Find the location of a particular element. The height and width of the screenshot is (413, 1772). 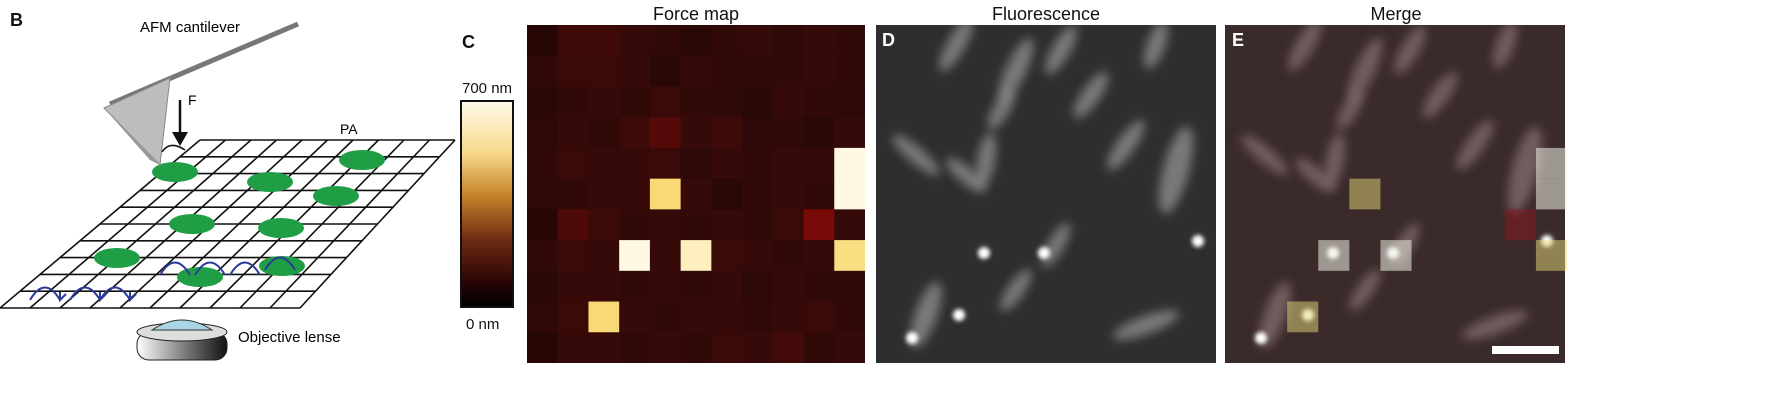

colorbar is located at coordinates (487, 204).